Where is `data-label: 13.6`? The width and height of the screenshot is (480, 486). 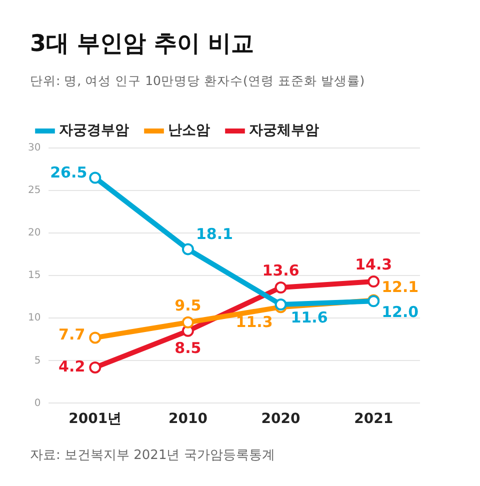 data-label: 13.6 is located at coordinates (281, 270).